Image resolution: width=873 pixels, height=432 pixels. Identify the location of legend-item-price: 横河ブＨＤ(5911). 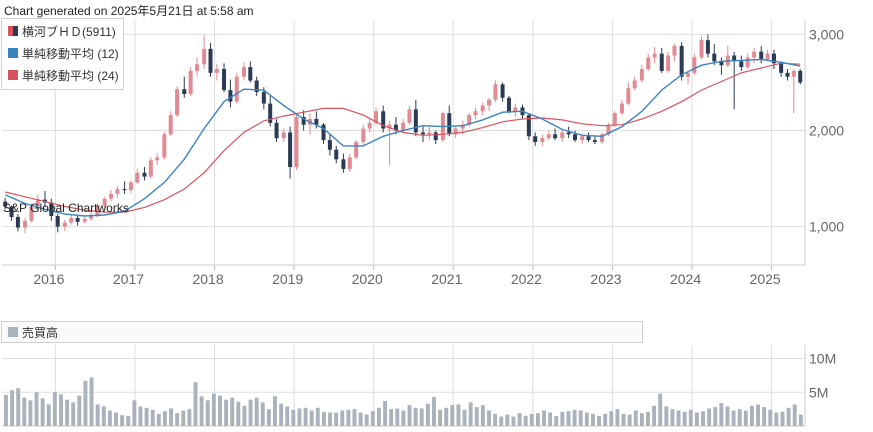
(62, 31).